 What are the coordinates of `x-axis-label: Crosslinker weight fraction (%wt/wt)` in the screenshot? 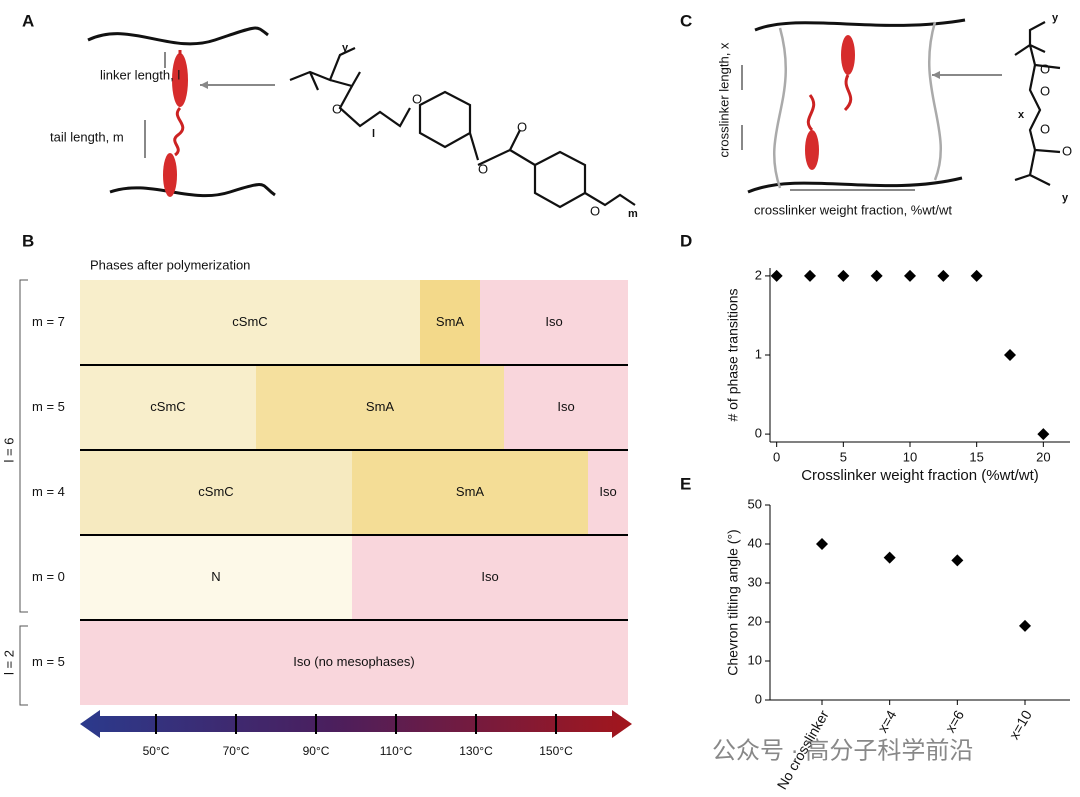 It's located at (920, 475).